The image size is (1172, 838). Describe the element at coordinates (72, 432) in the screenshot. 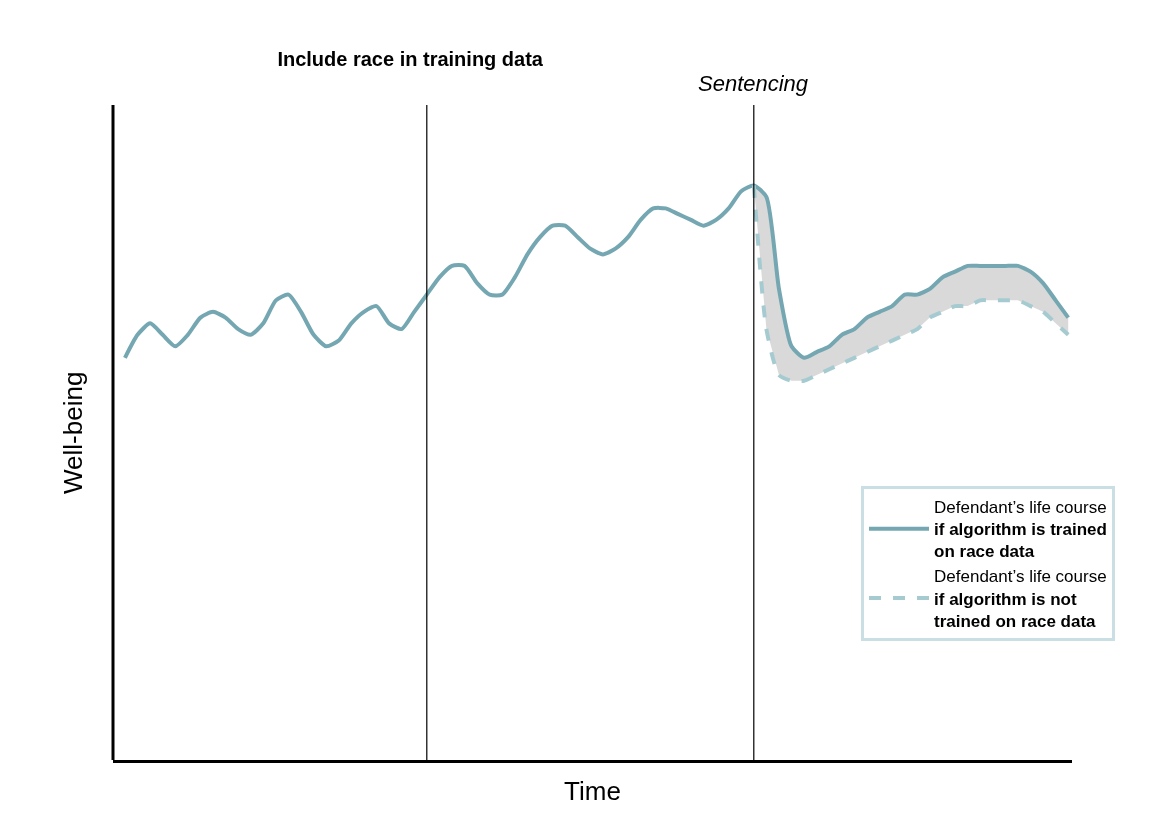

I see `y-axis-title: Well-being` at that location.